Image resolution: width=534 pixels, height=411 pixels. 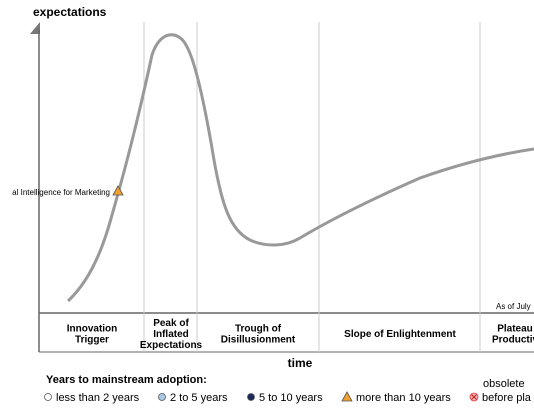 I want to click on y-axis-label: expectations, so click(x=70, y=12).